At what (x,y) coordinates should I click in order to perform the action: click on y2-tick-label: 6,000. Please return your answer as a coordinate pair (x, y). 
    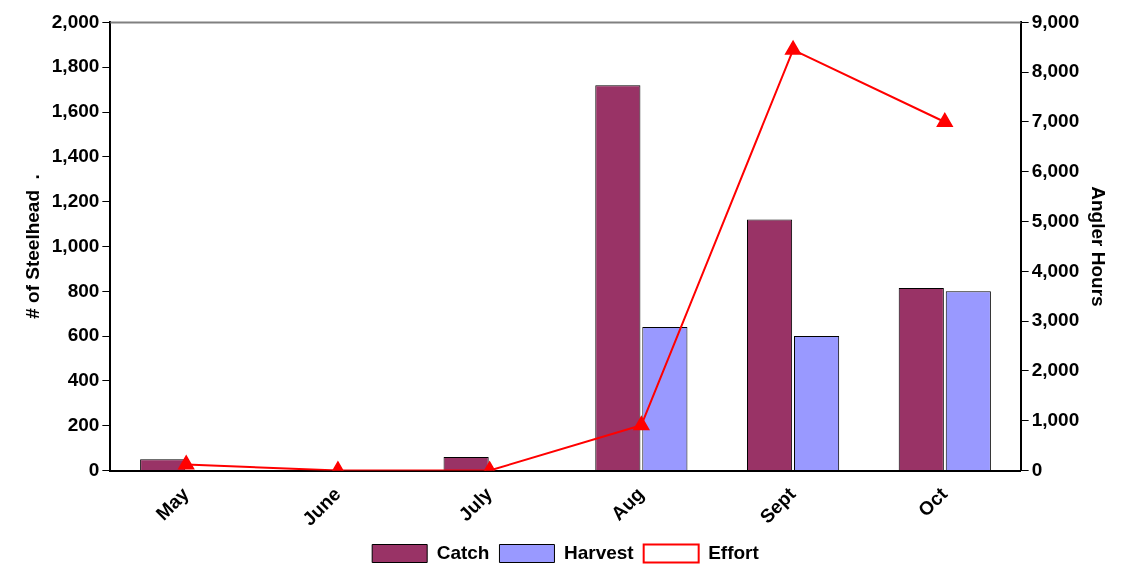
    Looking at the image, I should click on (1055, 171).